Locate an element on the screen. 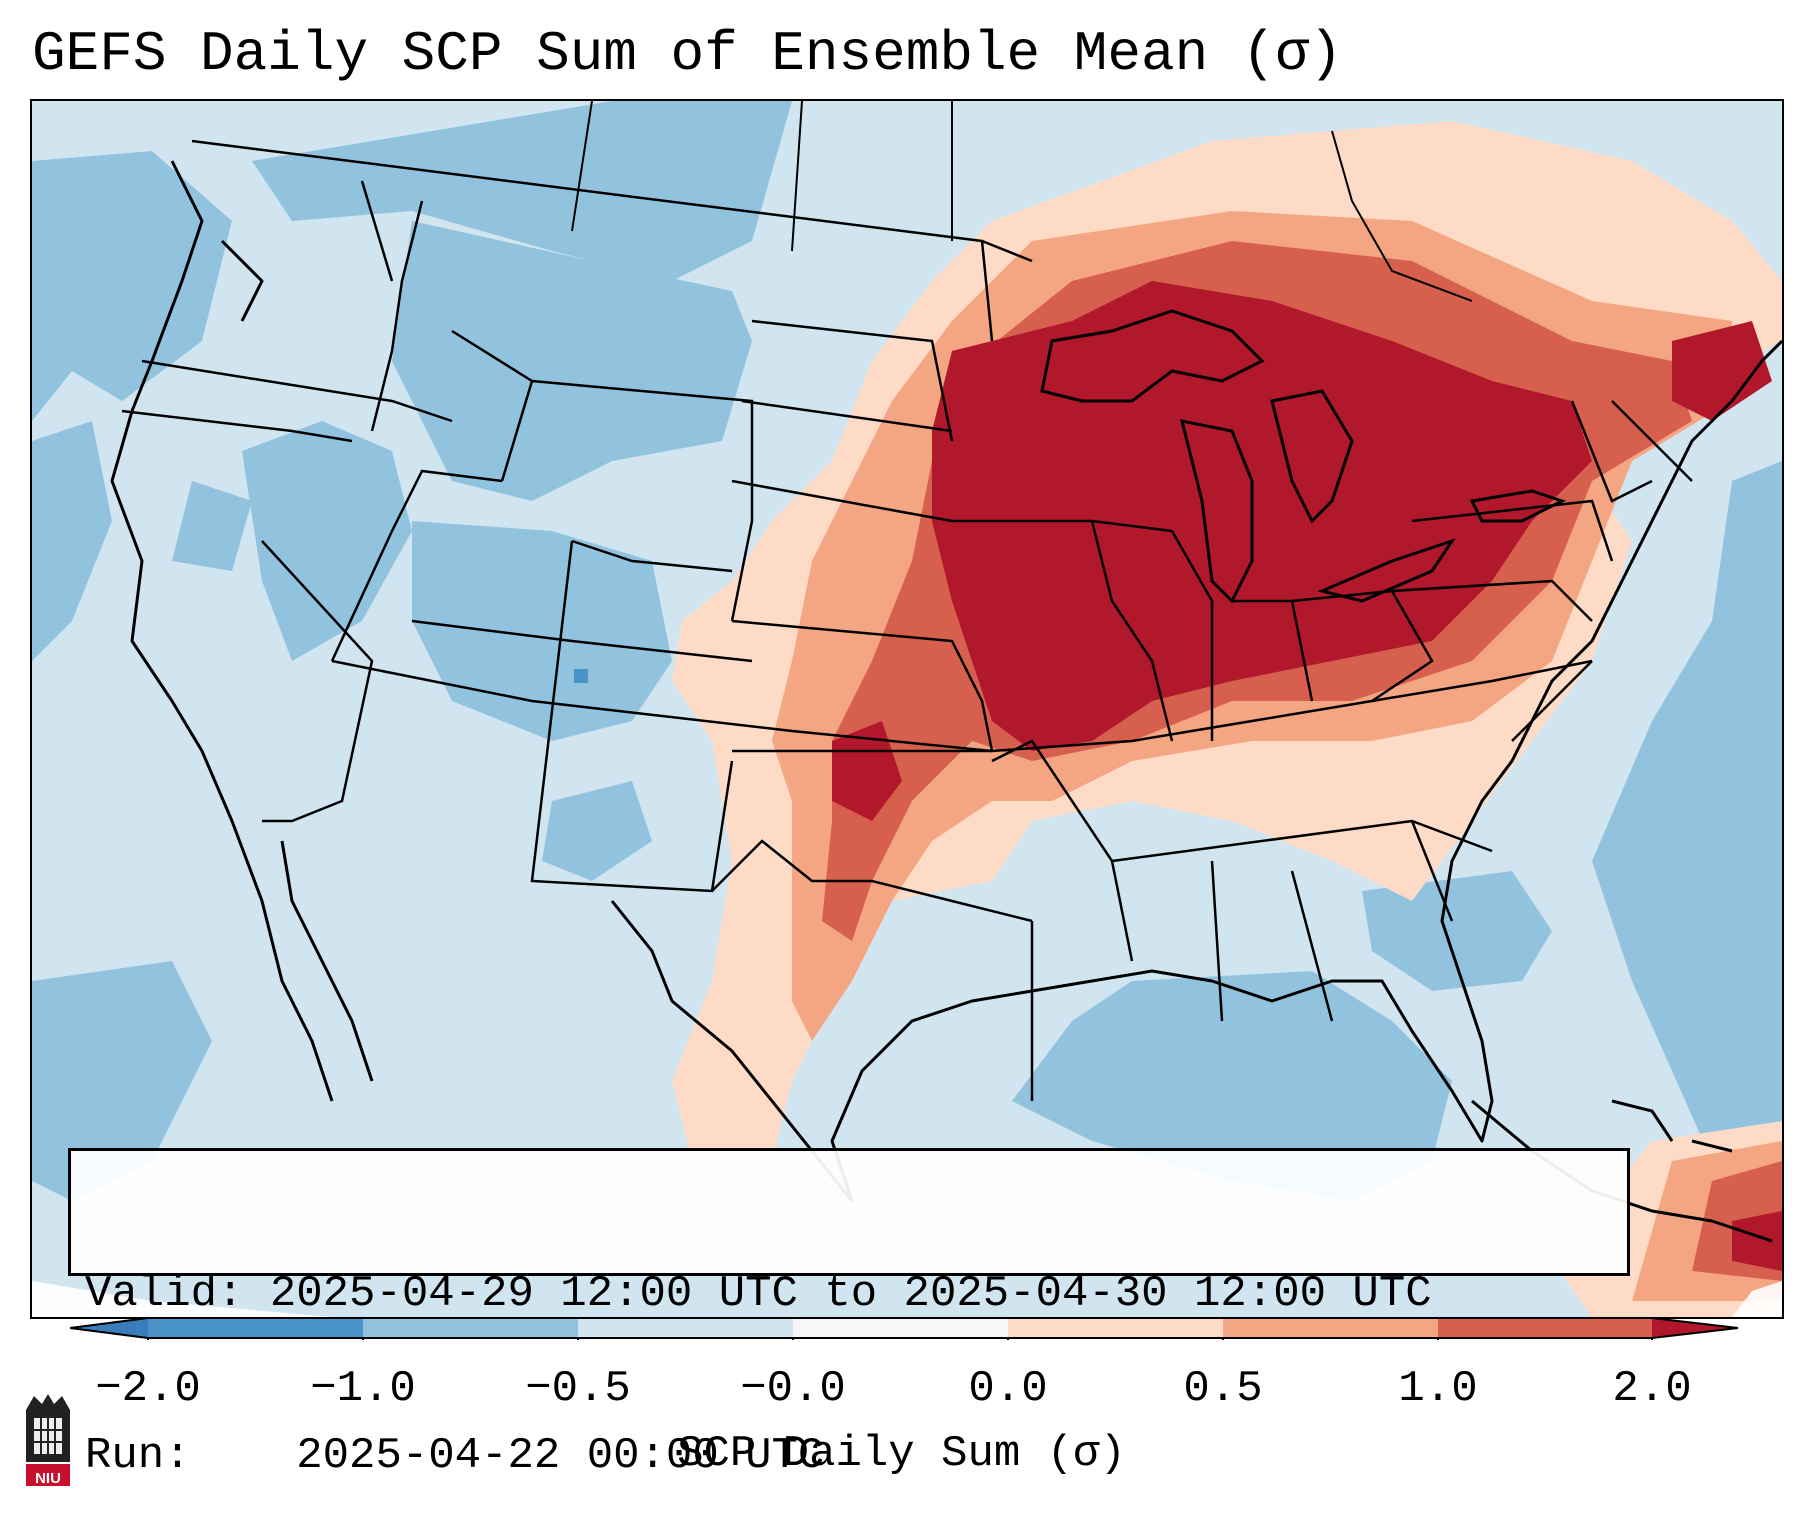 This screenshot has height=1537, width=1803. run-row: Run: 2025-04-22 00:00 UTC is located at coordinates (849, 1456).